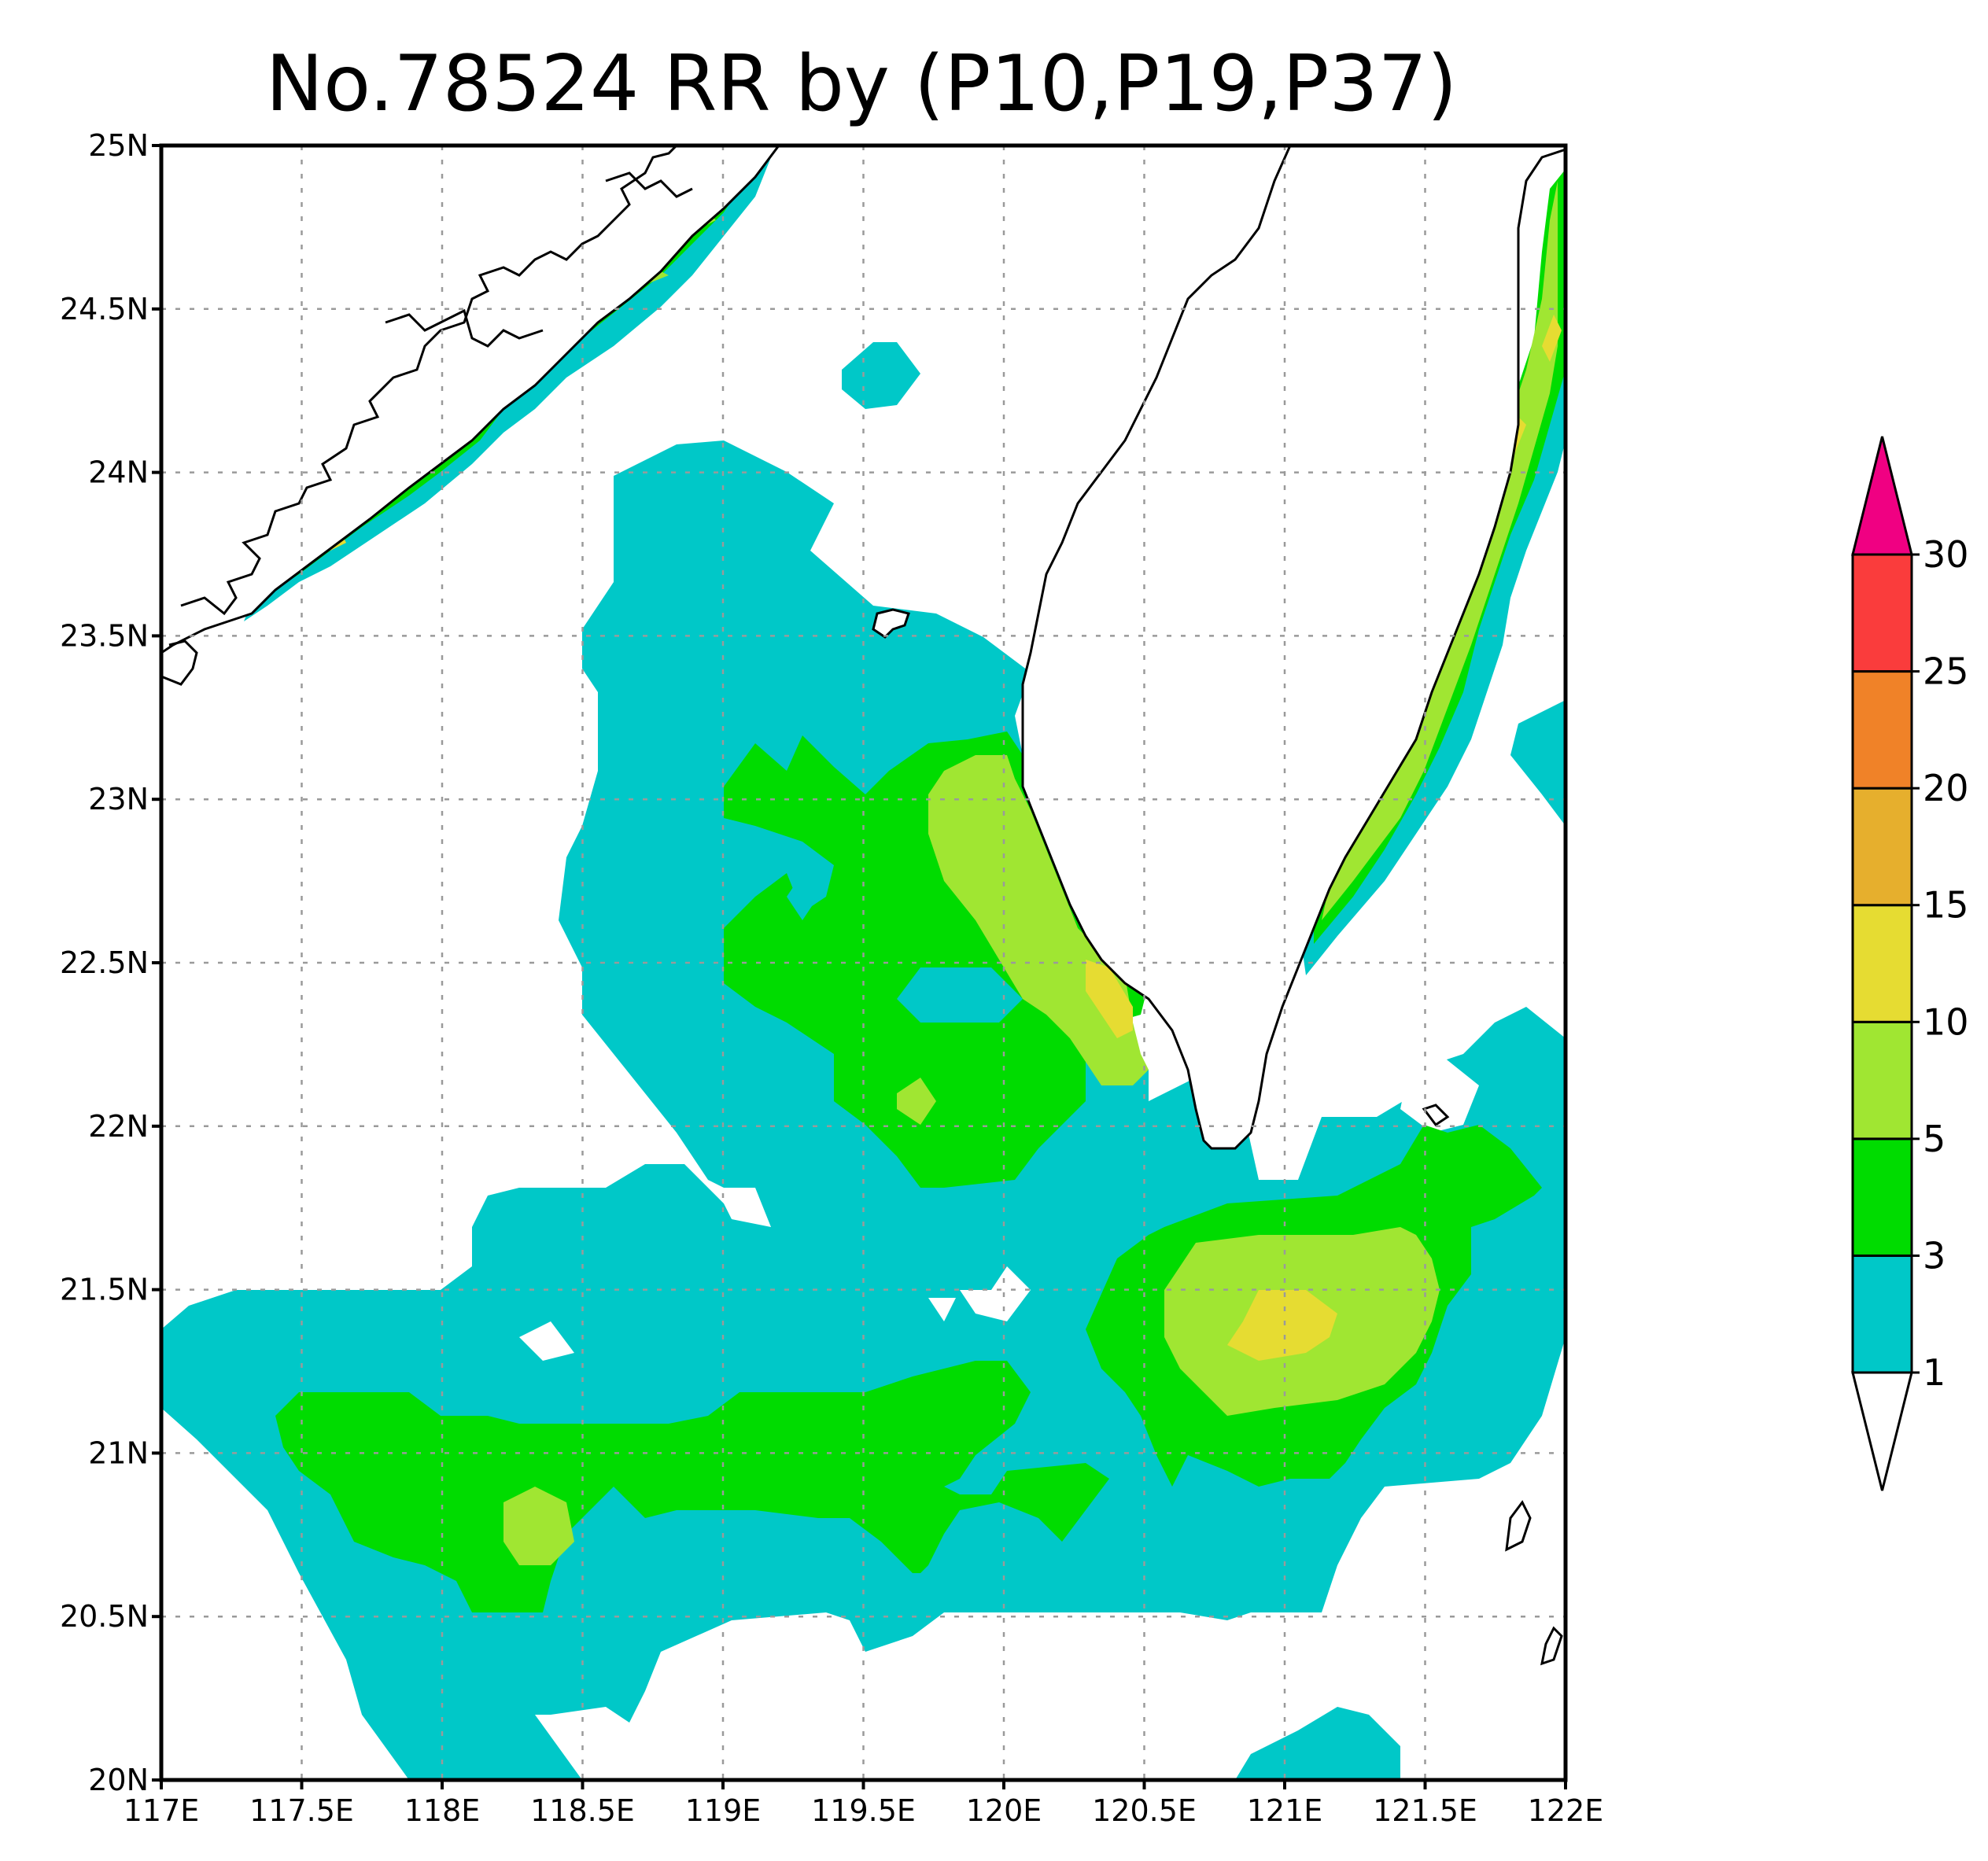 This screenshot has height=1861, width=1988. What do you see at coordinates (1882, 496) in the screenshot?
I see `colorbar-over-triangle` at bounding box center [1882, 496].